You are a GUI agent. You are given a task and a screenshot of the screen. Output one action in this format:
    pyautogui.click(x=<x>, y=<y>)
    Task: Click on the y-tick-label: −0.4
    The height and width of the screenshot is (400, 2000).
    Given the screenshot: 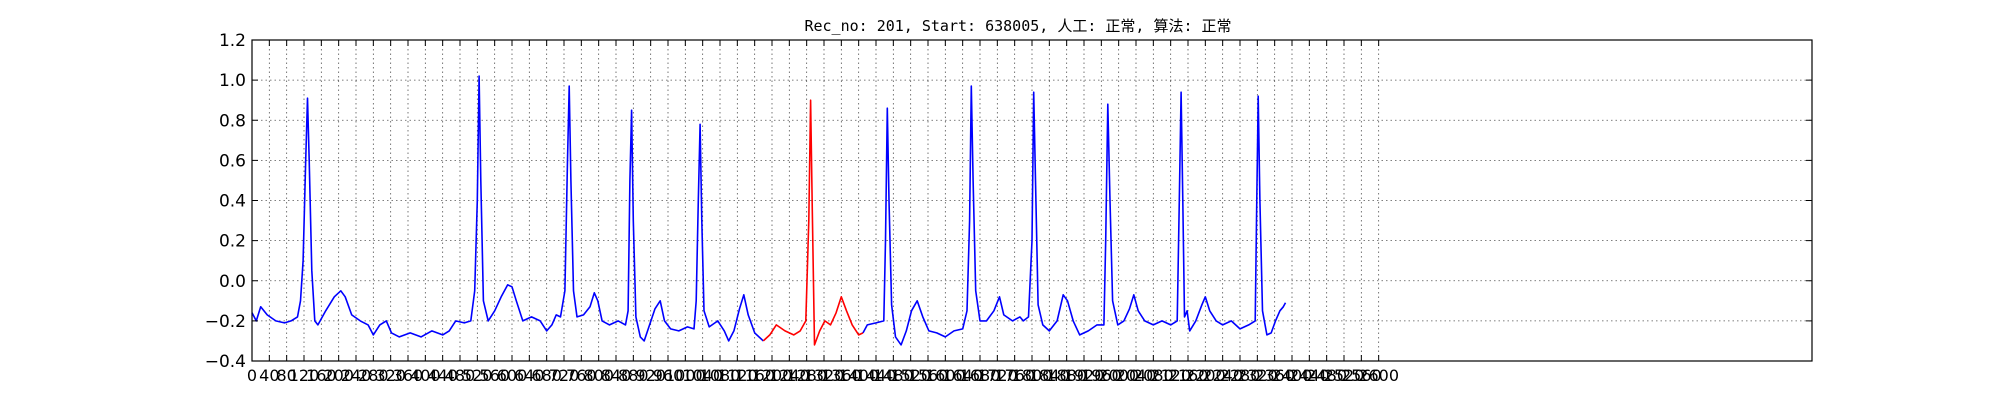 What is the action you would take?
    pyautogui.click(x=225, y=362)
    